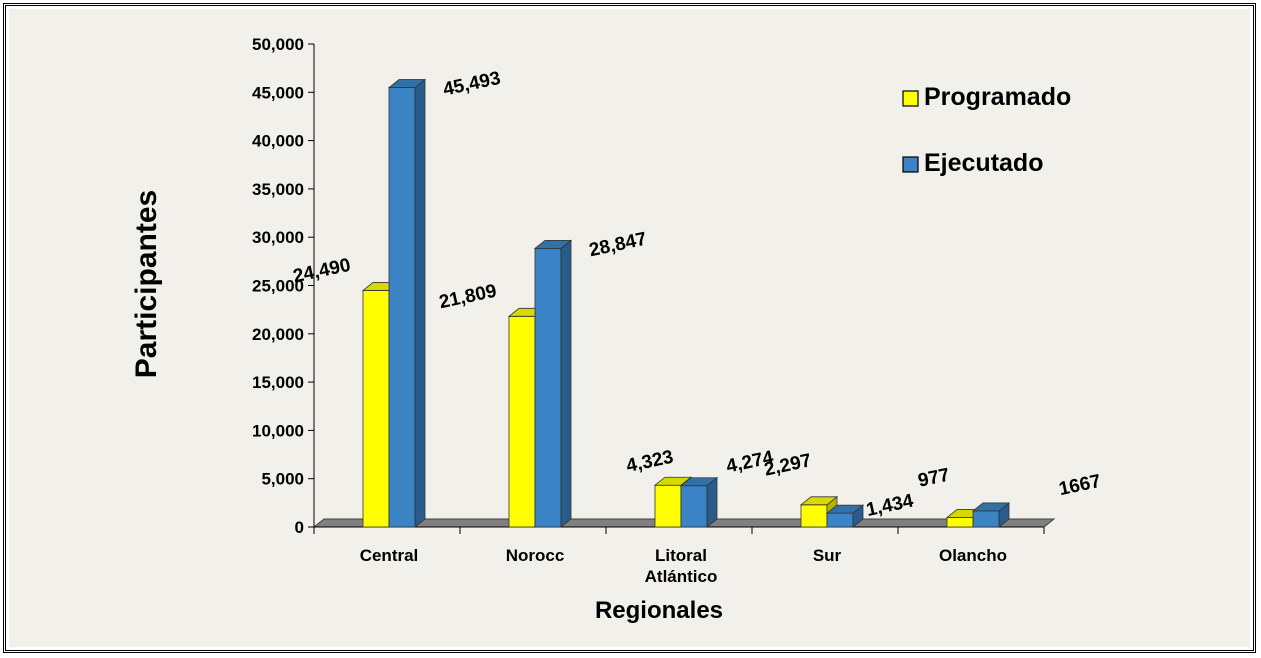 Image resolution: width=1261 pixels, height=658 pixels. I want to click on legend-swatch-ejecutado, so click(910, 164).